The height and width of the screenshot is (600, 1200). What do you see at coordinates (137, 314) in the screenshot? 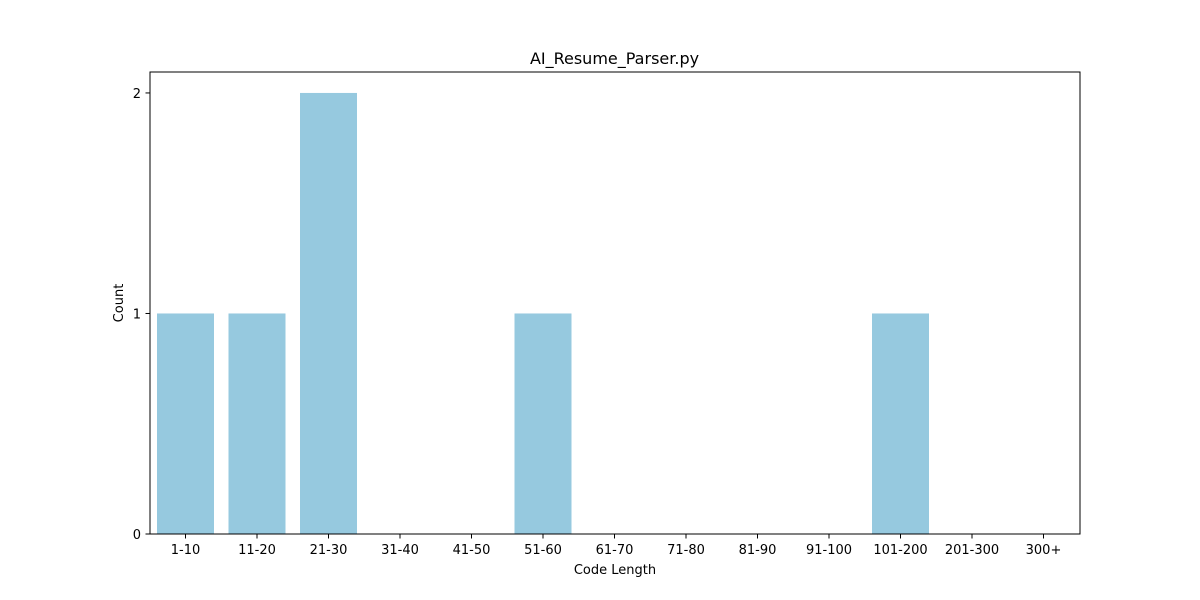
I see `y-tick-label-1: 1` at bounding box center [137, 314].